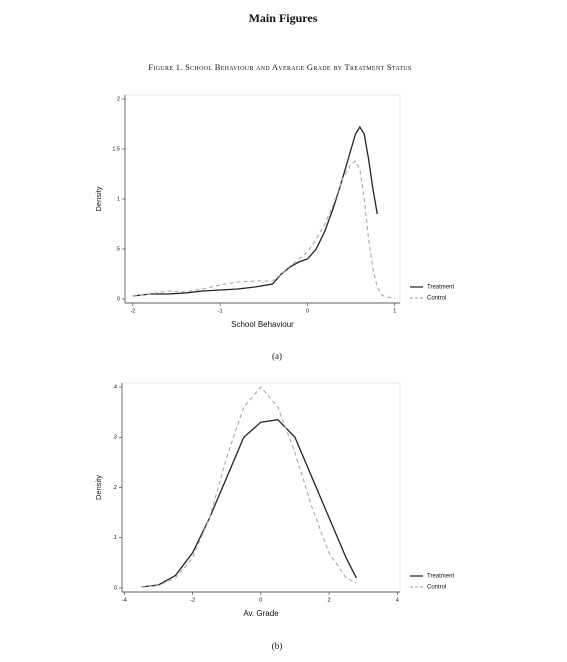 This screenshot has height=662, width=567. Describe the element at coordinates (124, 600) in the screenshot. I see `x-tick-label: -4` at that location.